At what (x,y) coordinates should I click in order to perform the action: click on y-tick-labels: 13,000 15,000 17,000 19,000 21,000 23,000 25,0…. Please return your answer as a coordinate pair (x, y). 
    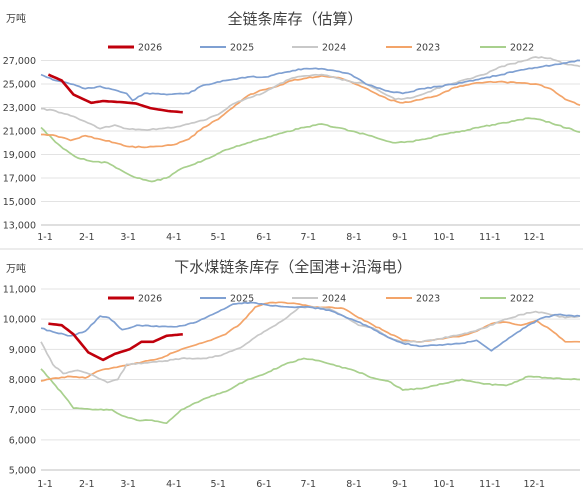
    Looking at the image, I should click on (19, 144).